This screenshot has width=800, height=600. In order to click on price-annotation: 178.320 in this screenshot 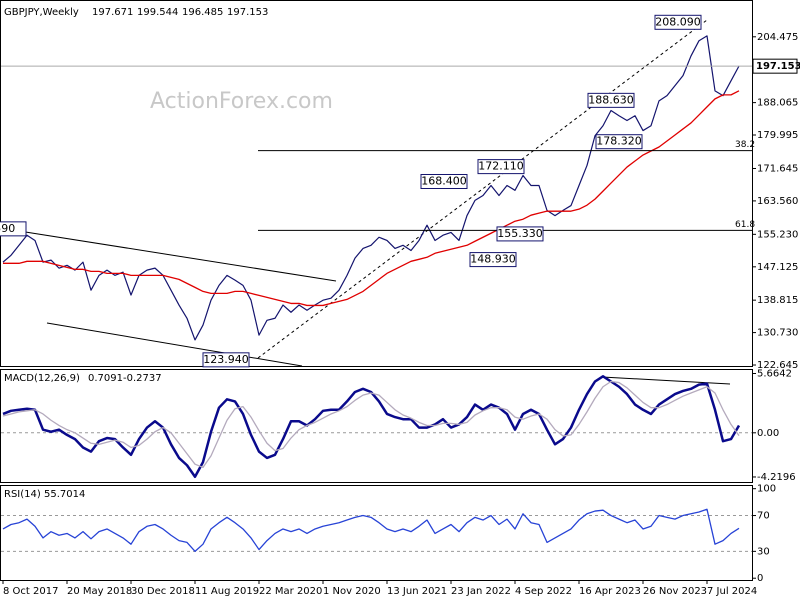, I will do `click(619, 141)`.